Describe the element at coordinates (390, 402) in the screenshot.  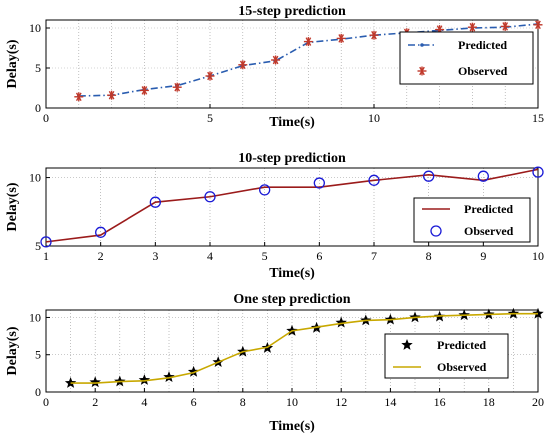
I see `x-tick-label: 14` at that location.